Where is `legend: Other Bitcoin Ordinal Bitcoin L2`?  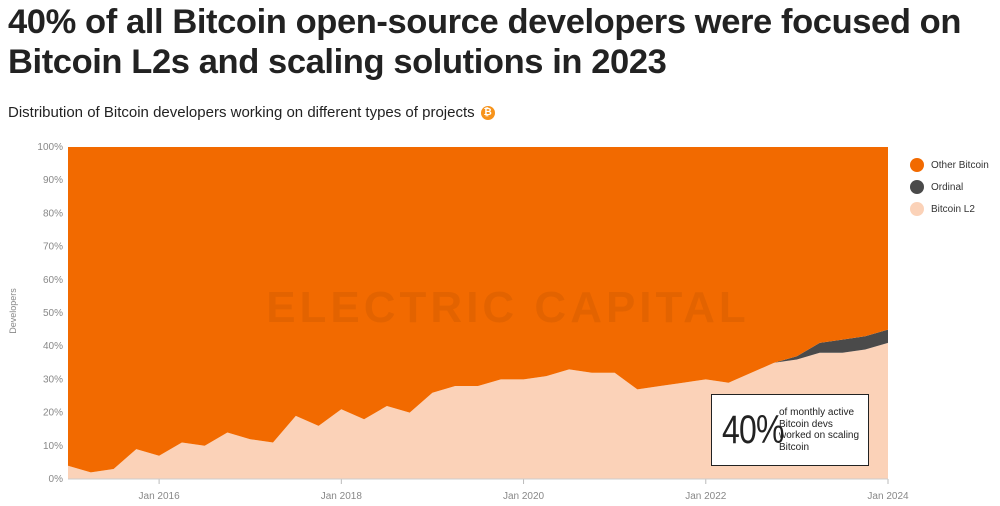
legend: Other Bitcoin Ordinal Bitcoin L2 is located at coordinates (949, 187).